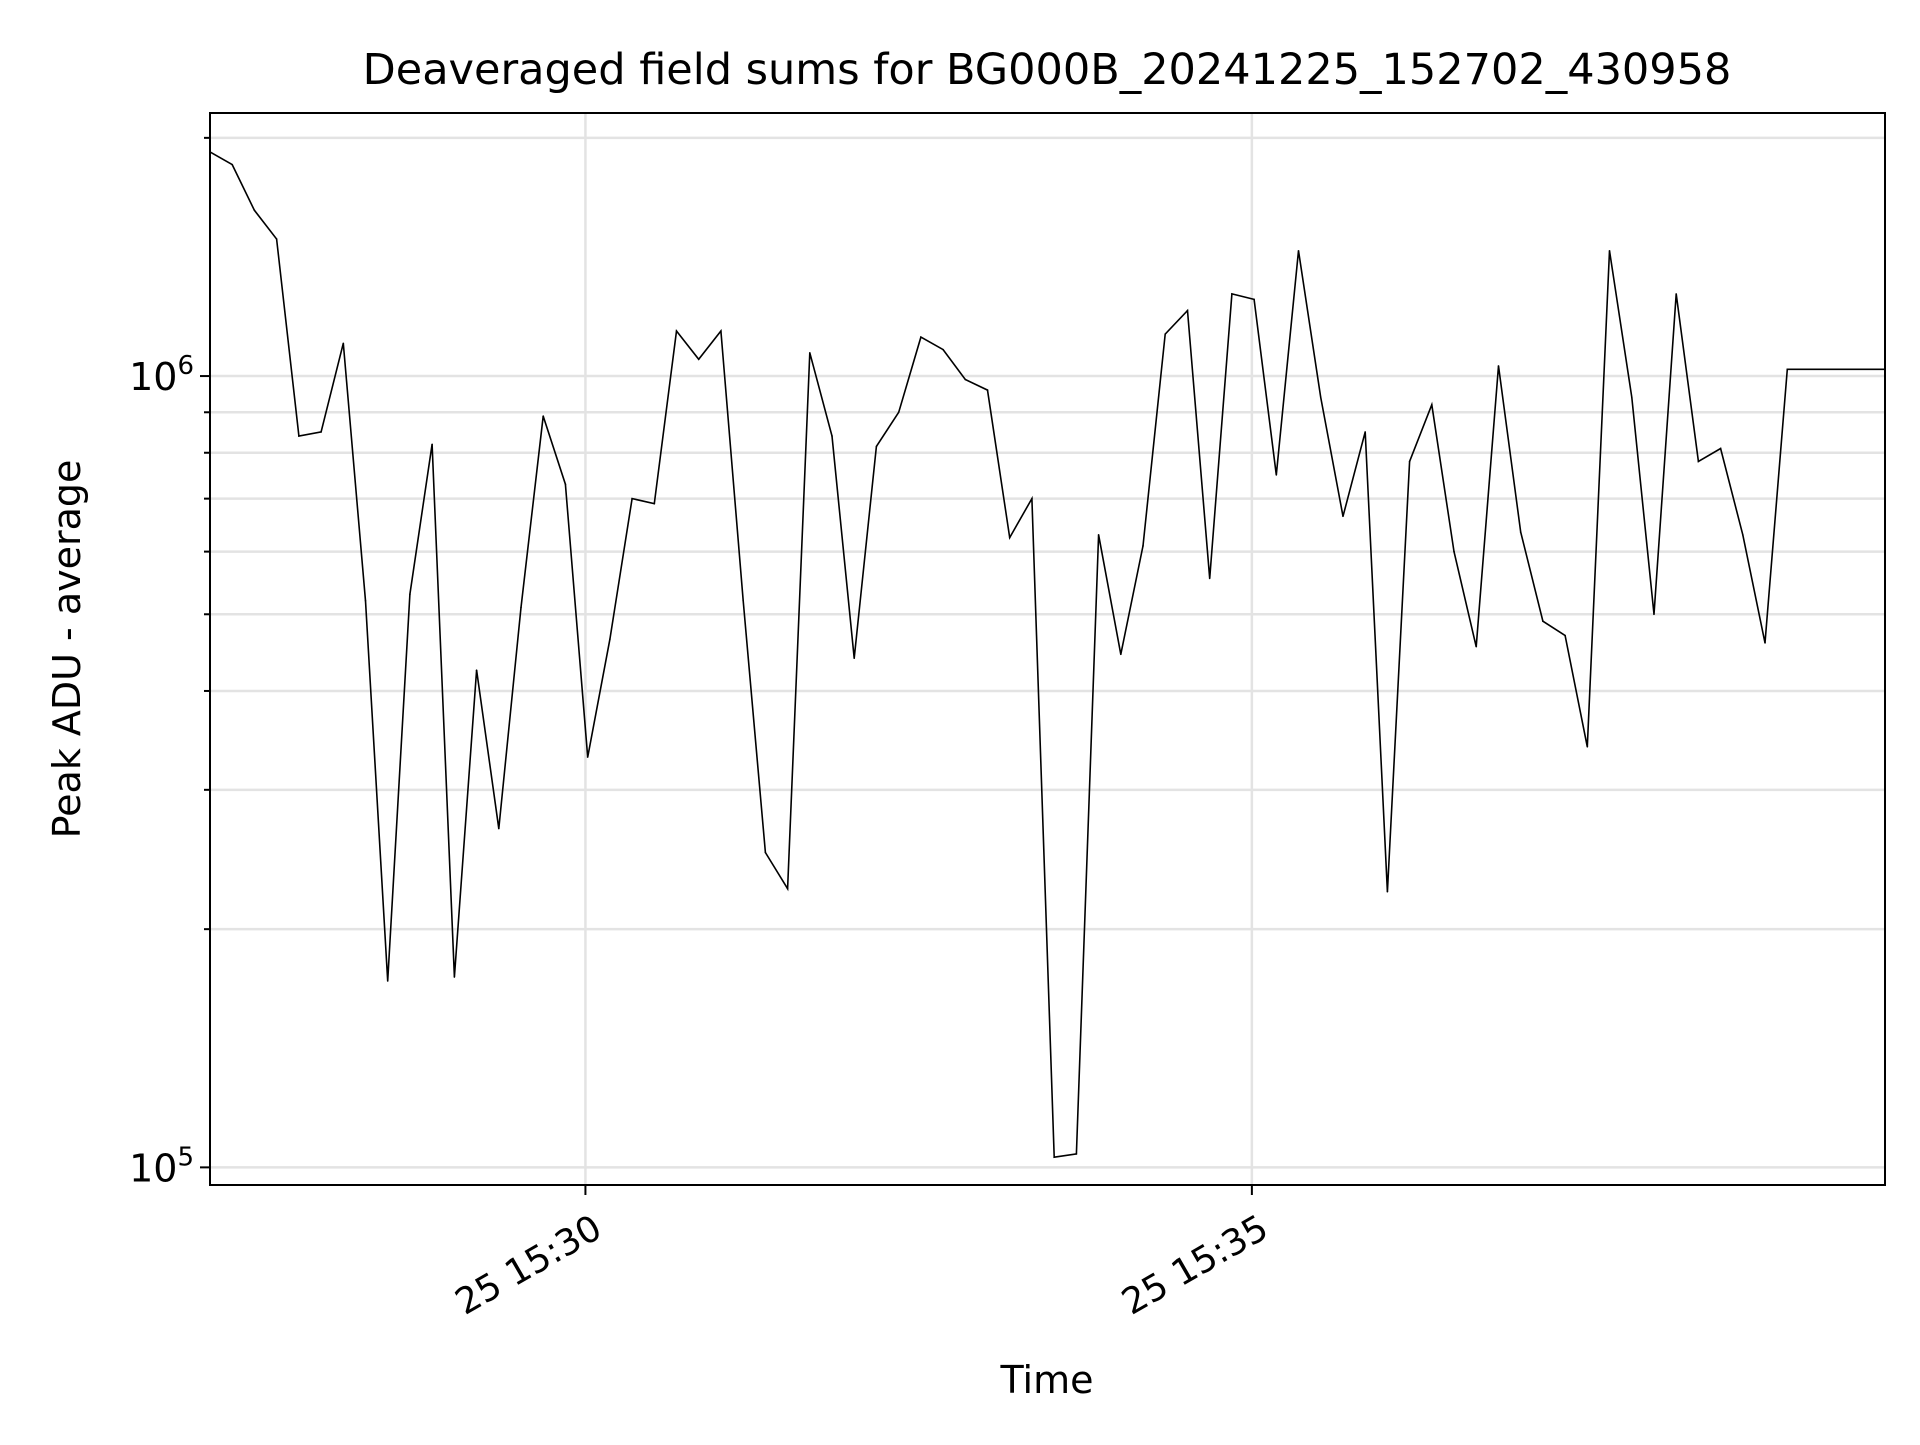 This screenshot has width=1920, height=1445. What do you see at coordinates (185, 1157) in the screenshot?
I see `y-tick-label-exponent: 5` at bounding box center [185, 1157].